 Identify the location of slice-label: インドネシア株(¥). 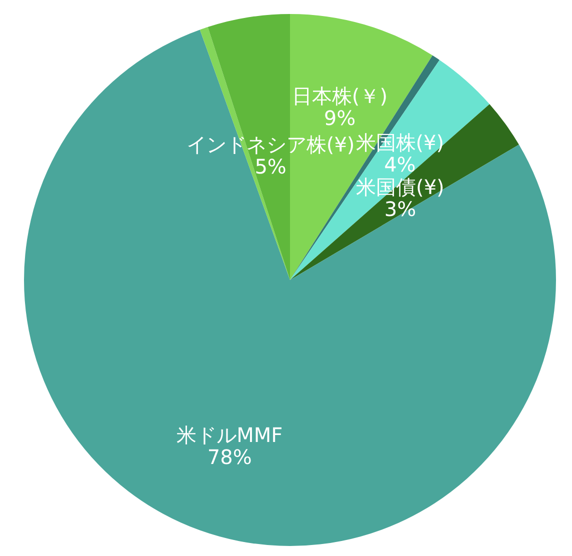
(270, 144).